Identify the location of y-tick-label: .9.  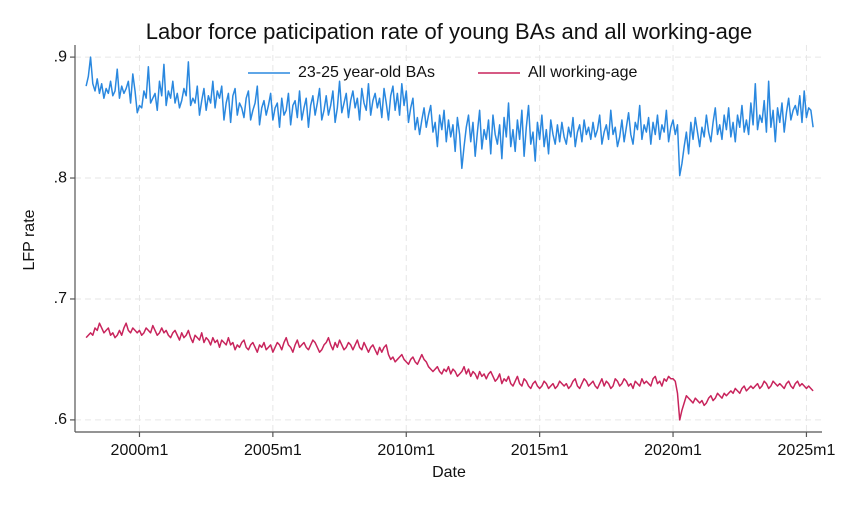
(60, 56).